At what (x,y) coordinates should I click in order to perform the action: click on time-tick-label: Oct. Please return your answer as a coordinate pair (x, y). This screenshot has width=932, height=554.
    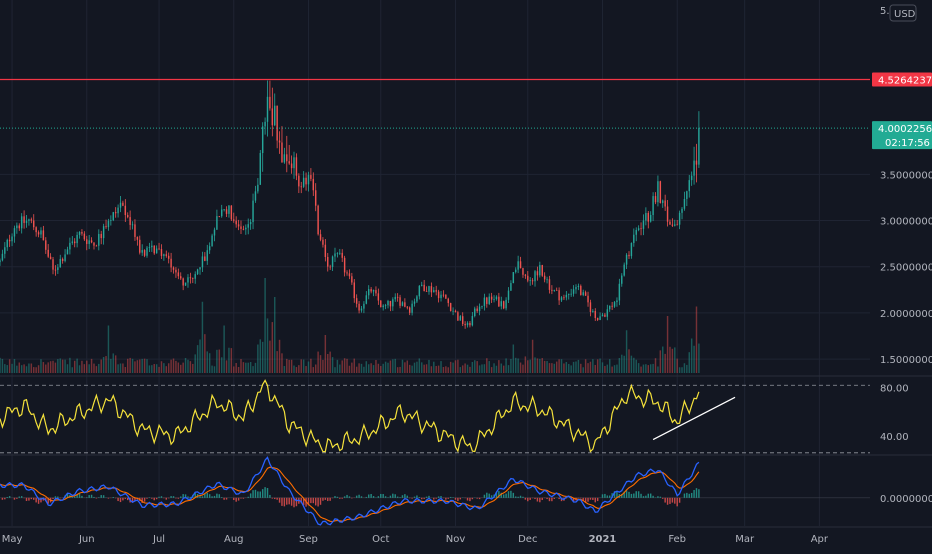
    Looking at the image, I should click on (380, 539).